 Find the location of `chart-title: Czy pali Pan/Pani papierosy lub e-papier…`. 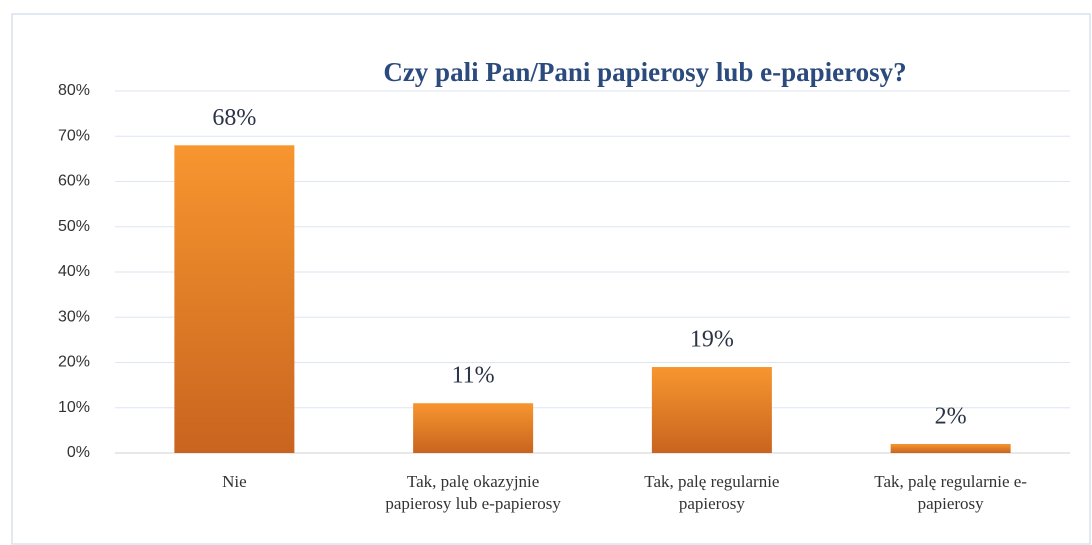

chart-title: Czy pali Pan/Pani papierosy lub e-papier… is located at coordinates (644, 72).